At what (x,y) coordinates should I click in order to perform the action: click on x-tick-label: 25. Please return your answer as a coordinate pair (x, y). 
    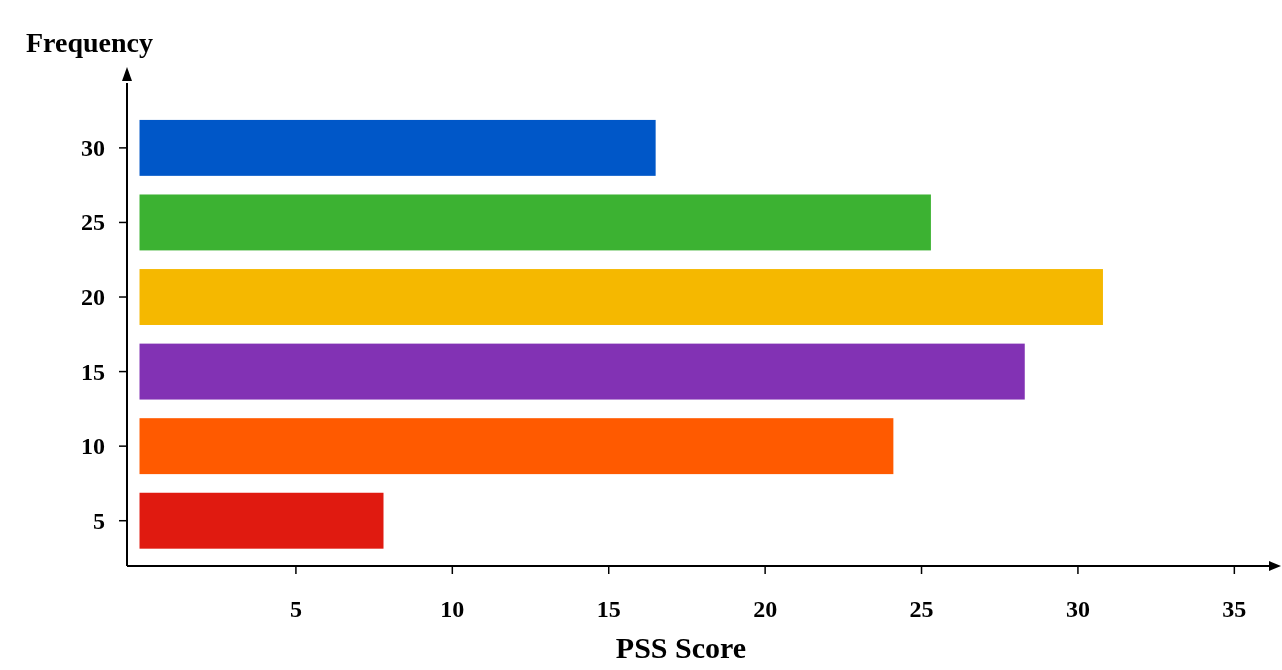
    Looking at the image, I should click on (921, 609).